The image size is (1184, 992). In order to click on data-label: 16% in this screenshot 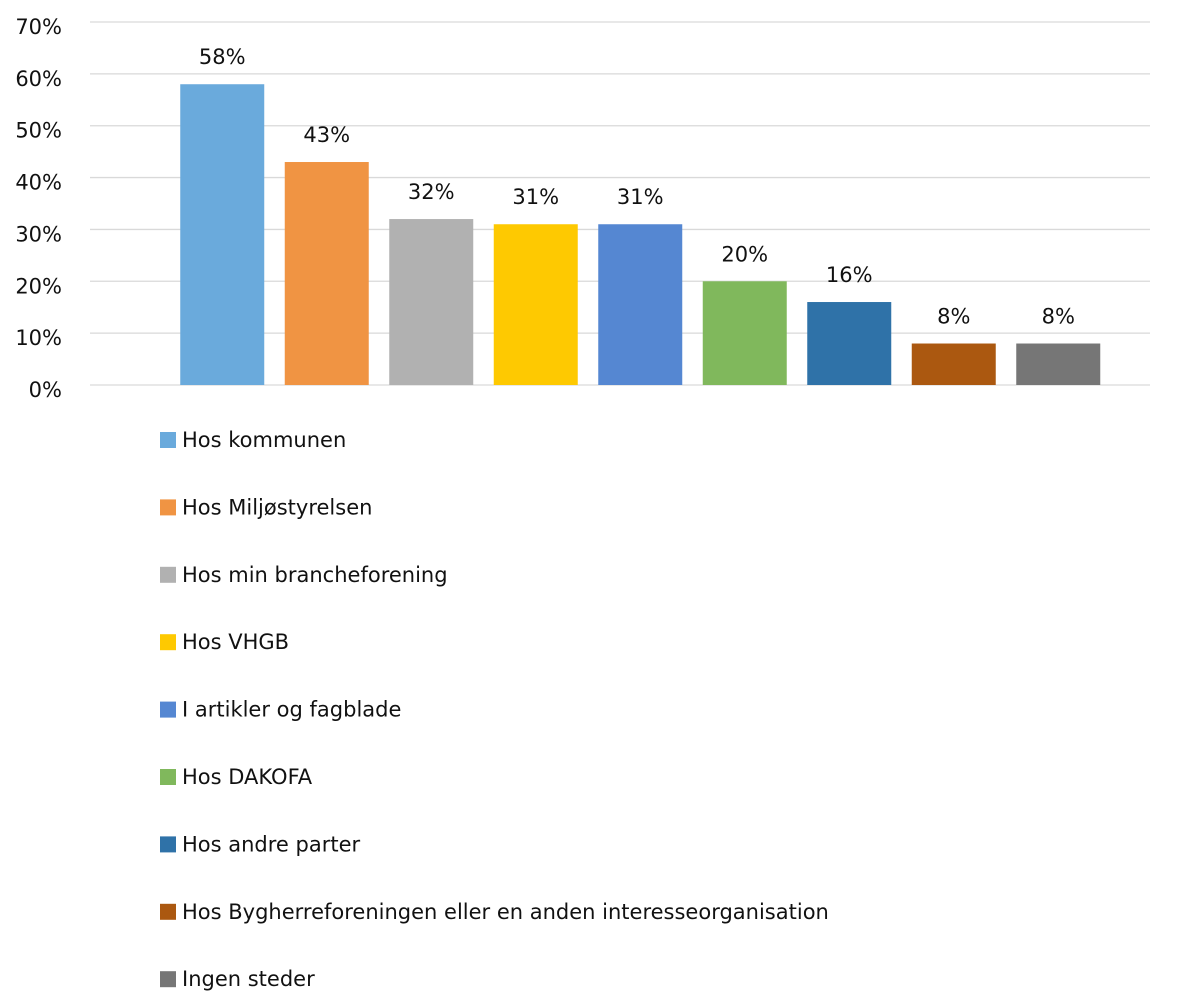, I will do `click(849, 275)`.